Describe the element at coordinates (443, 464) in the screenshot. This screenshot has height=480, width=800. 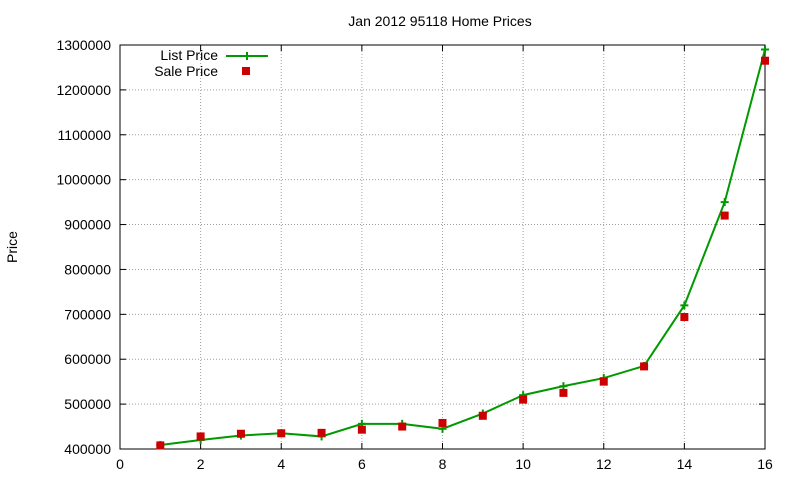
I see `x-tick-label: 8` at that location.